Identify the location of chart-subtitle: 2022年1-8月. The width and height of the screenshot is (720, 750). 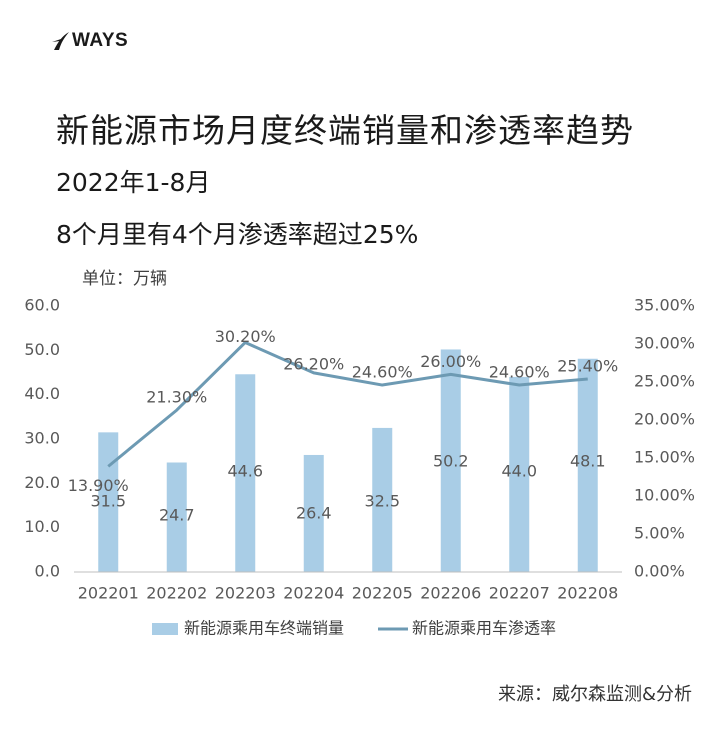
(133, 182).